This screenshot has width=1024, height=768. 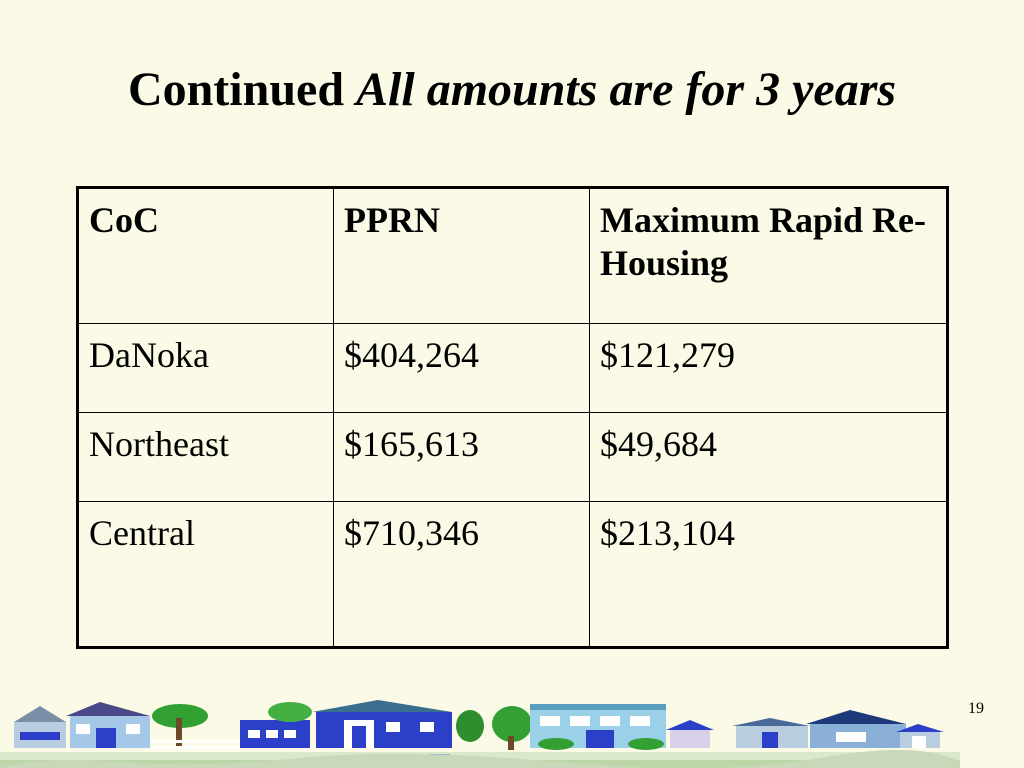 I want to click on town-clipart-image, so click(x=480, y=734).